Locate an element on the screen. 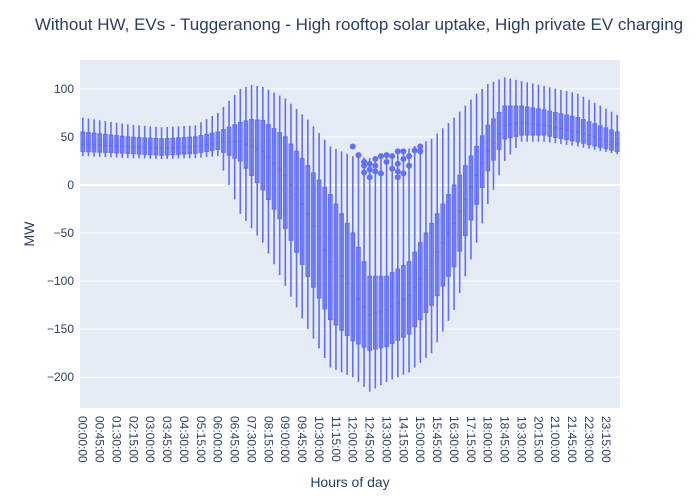  x-tick-label: 08:15:00 is located at coordinates (268, 439).